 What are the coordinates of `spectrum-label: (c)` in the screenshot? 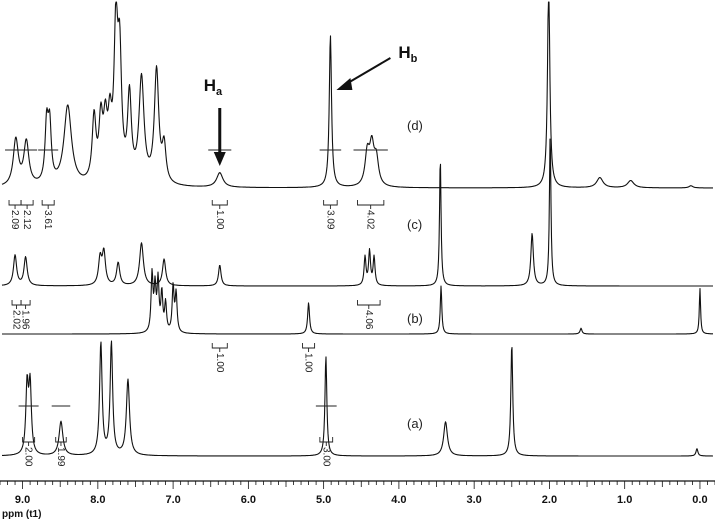 It's located at (414, 224).